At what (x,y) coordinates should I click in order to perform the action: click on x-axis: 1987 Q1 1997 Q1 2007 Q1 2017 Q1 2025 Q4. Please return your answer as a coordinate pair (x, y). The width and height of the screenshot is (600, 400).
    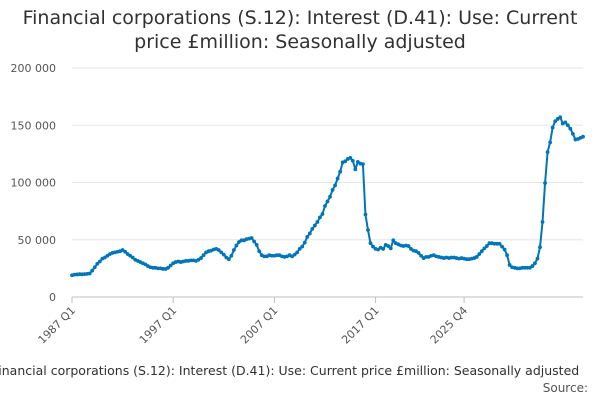
    Looking at the image, I should click on (309, 321).